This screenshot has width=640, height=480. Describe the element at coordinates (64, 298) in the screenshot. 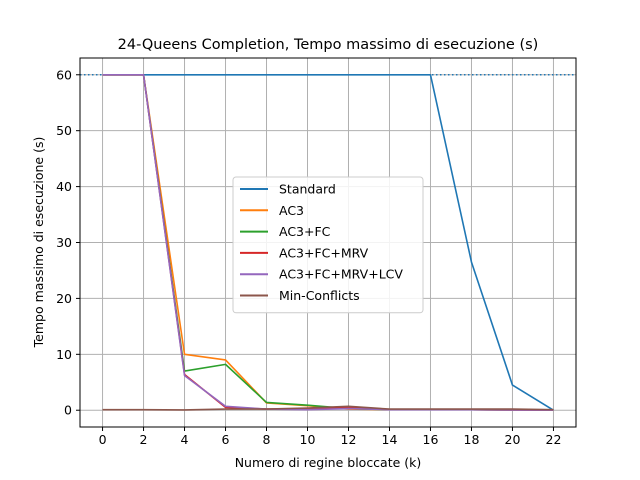

I see `y-tick-label: 20` at that location.